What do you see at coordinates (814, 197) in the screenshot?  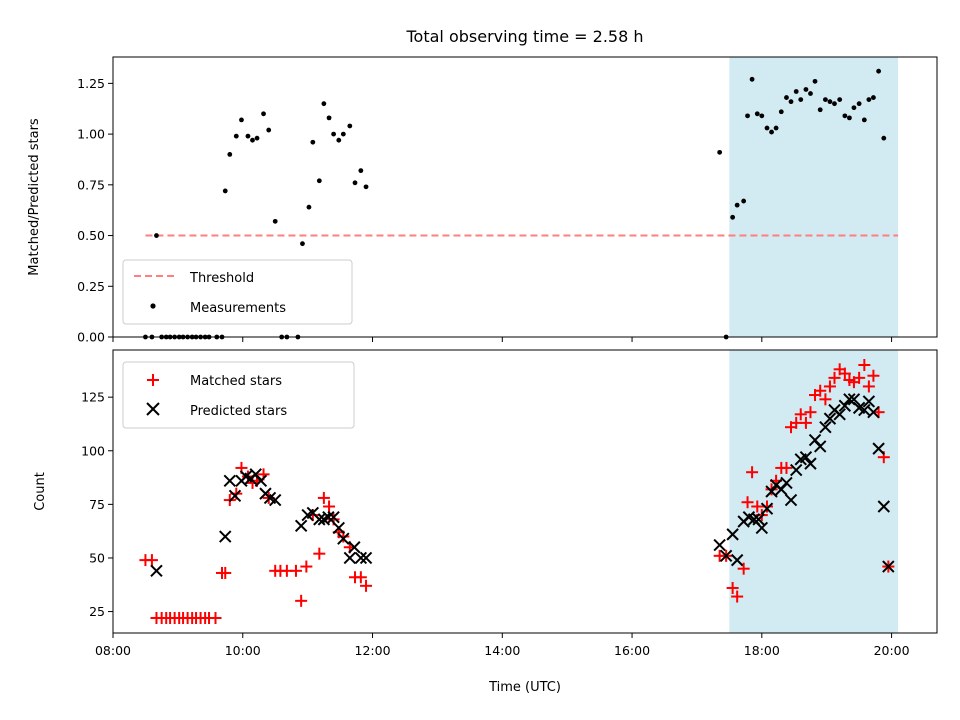 I see `observing-window-span-top` at bounding box center [814, 197].